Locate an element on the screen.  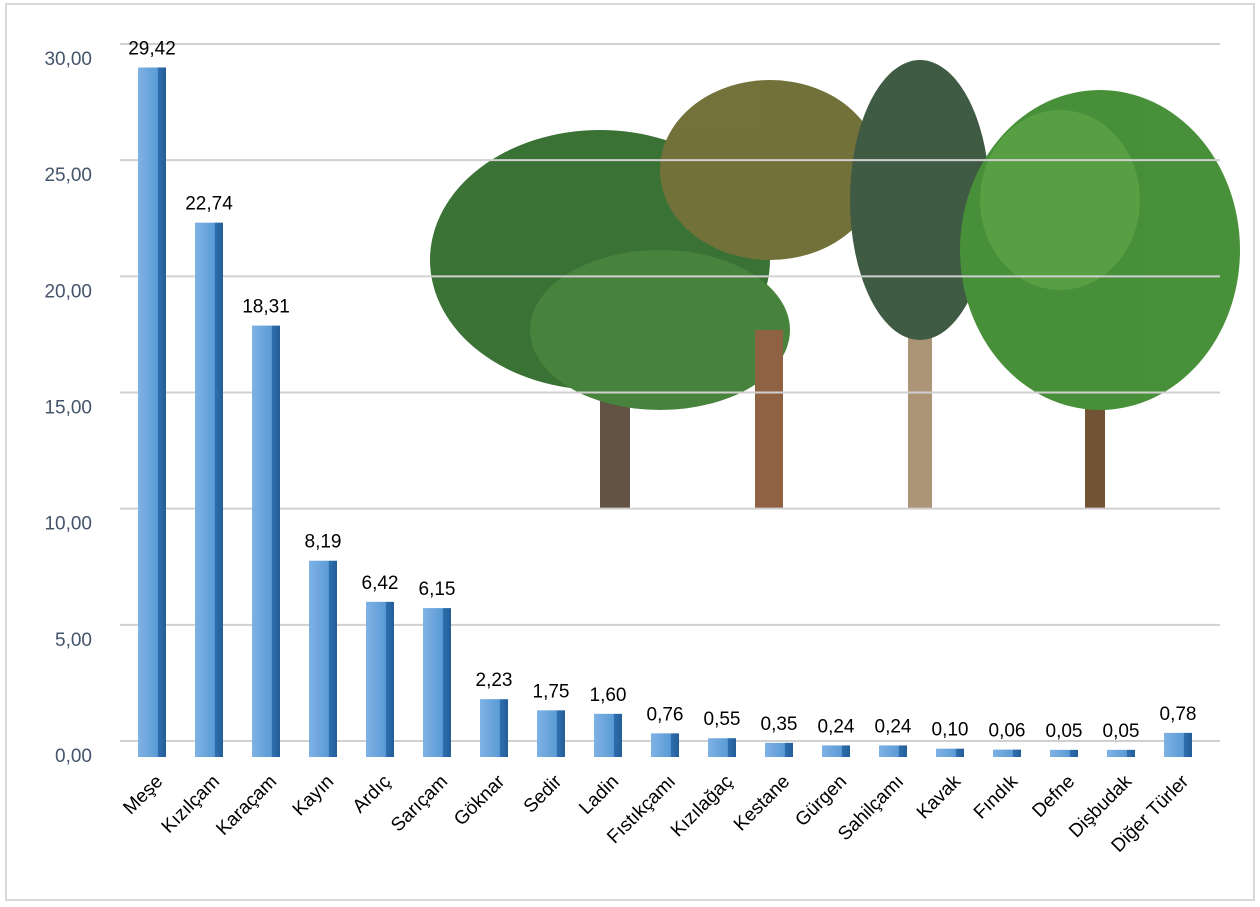
y-tick-label: 5,00 is located at coordinates (73, 640).